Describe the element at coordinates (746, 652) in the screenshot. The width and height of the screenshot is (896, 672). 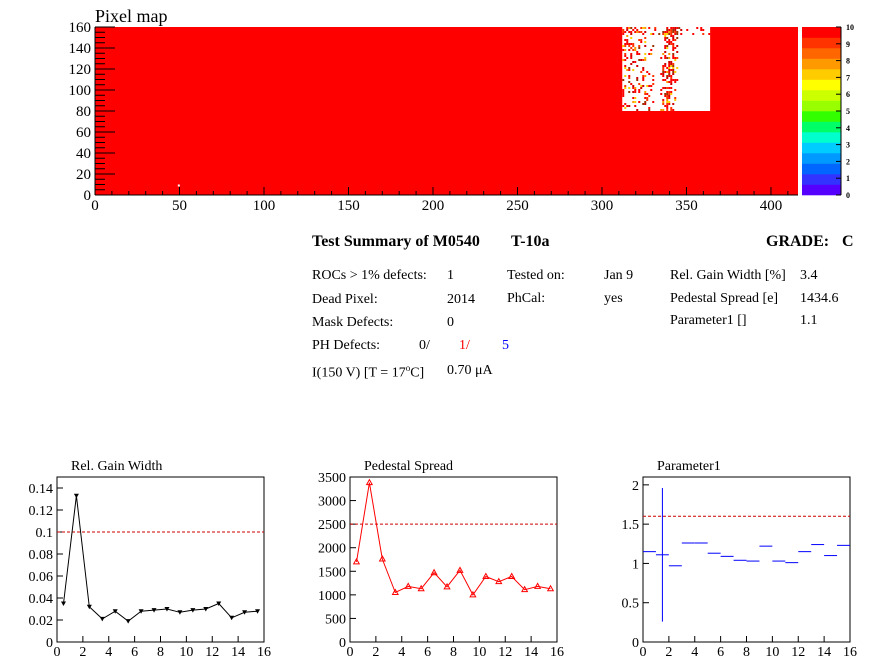
I see `x-tick-label: 8` at that location.